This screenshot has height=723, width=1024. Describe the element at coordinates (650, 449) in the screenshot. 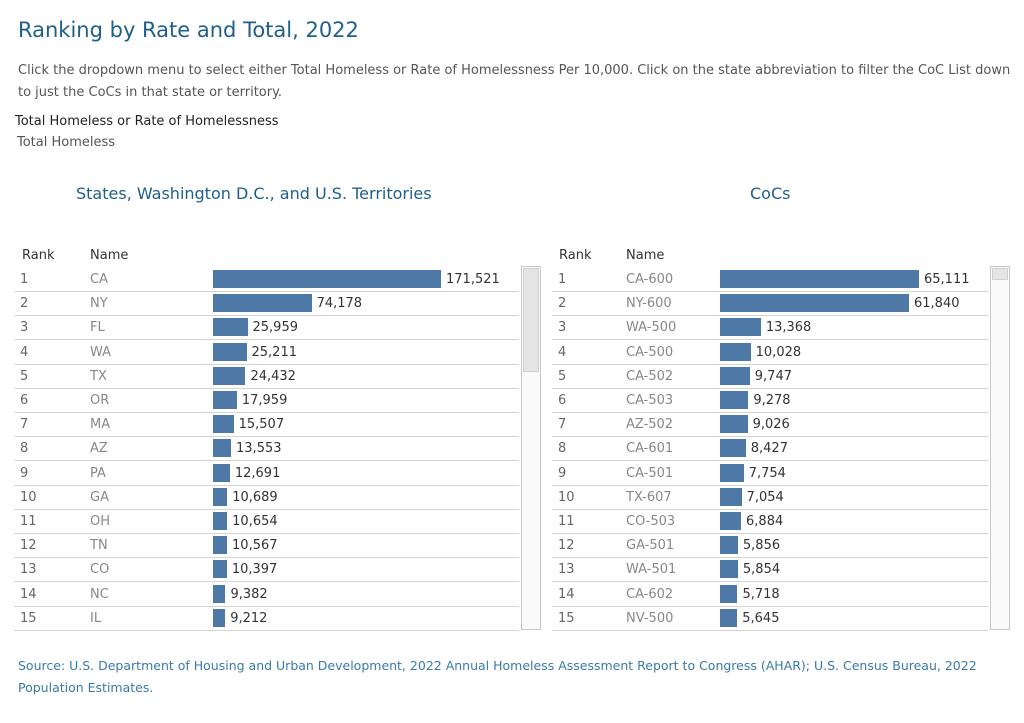

I see `name-cell: CA-601` at that location.